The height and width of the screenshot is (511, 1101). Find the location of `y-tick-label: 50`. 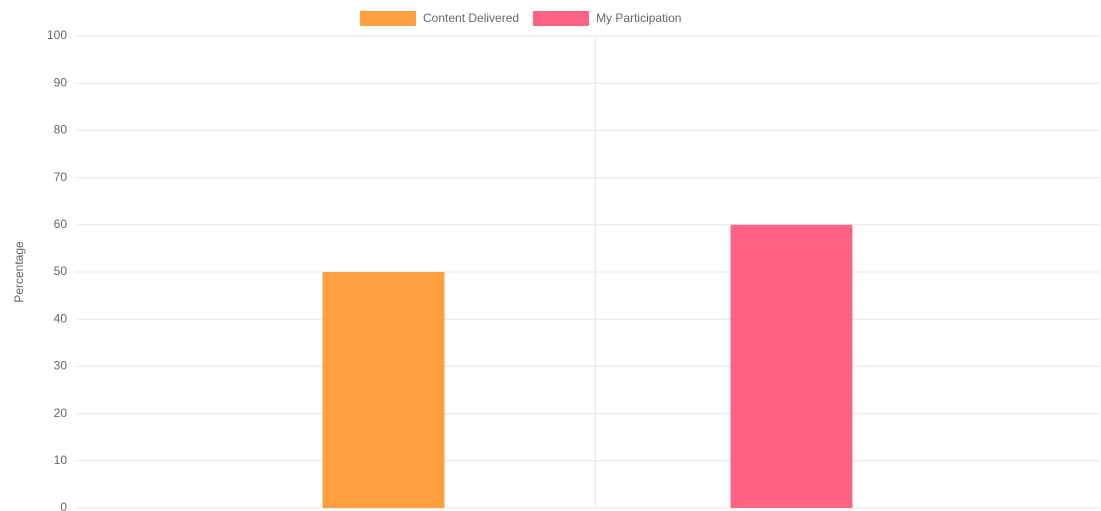

y-tick-label: 50 is located at coordinates (61, 271).